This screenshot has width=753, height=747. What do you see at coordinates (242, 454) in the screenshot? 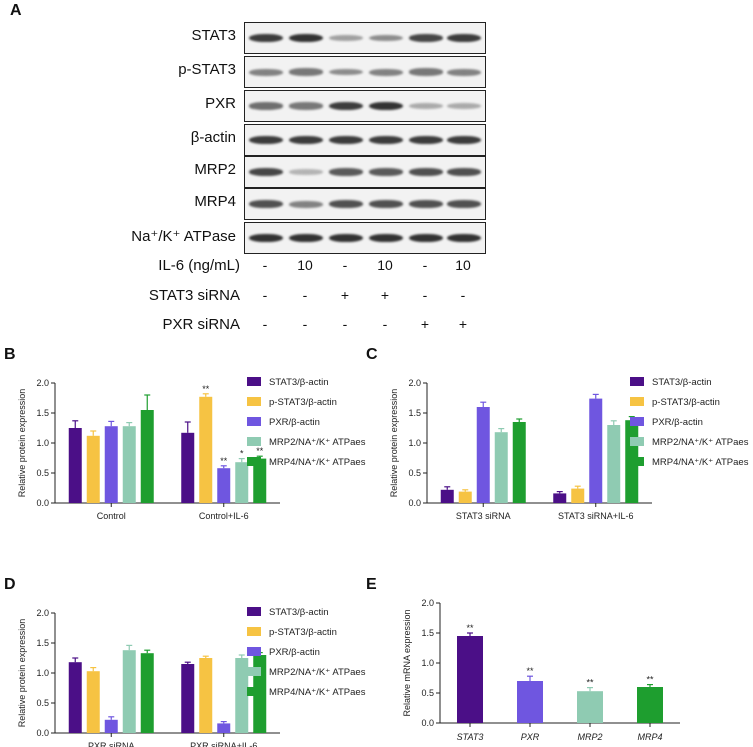
I see `significance-mark: *` at bounding box center [242, 454].